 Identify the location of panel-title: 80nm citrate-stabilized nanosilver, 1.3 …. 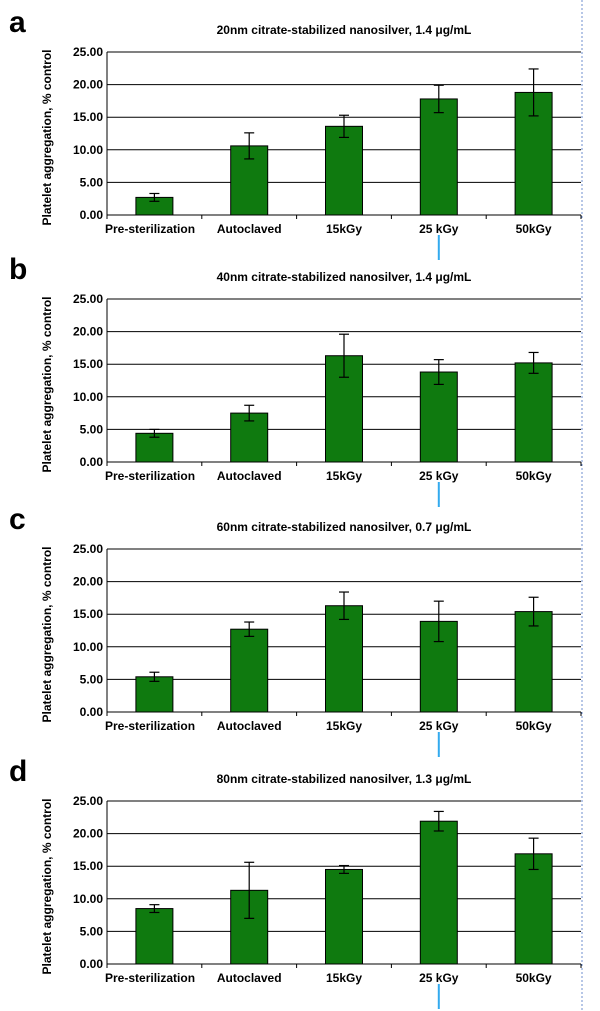
(344, 779).